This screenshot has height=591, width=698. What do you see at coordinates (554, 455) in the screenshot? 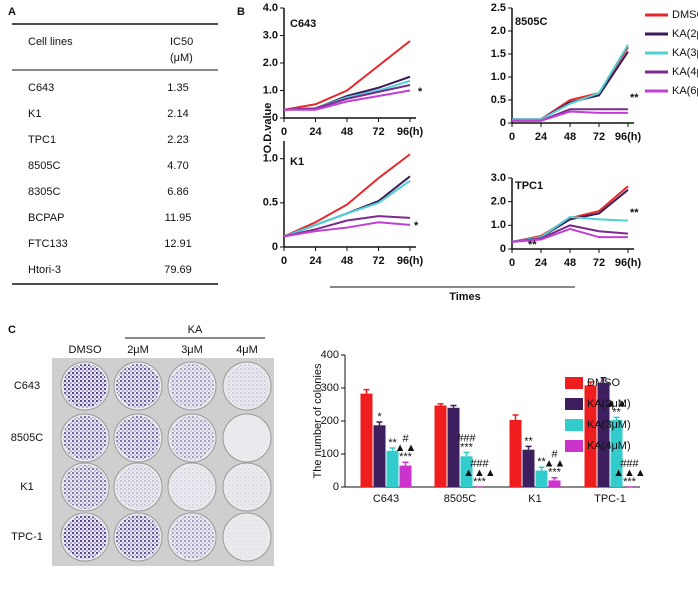
I see `significance: #` at bounding box center [554, 455].